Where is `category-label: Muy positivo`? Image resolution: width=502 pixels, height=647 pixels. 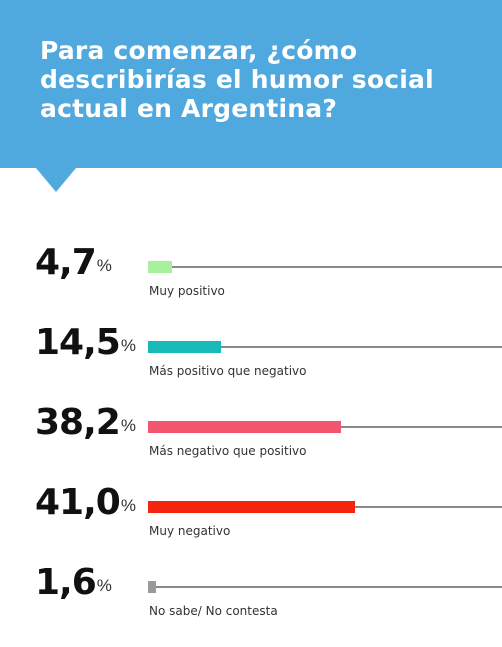
category-label: Muy positivo is located at coordinates (187, 291).